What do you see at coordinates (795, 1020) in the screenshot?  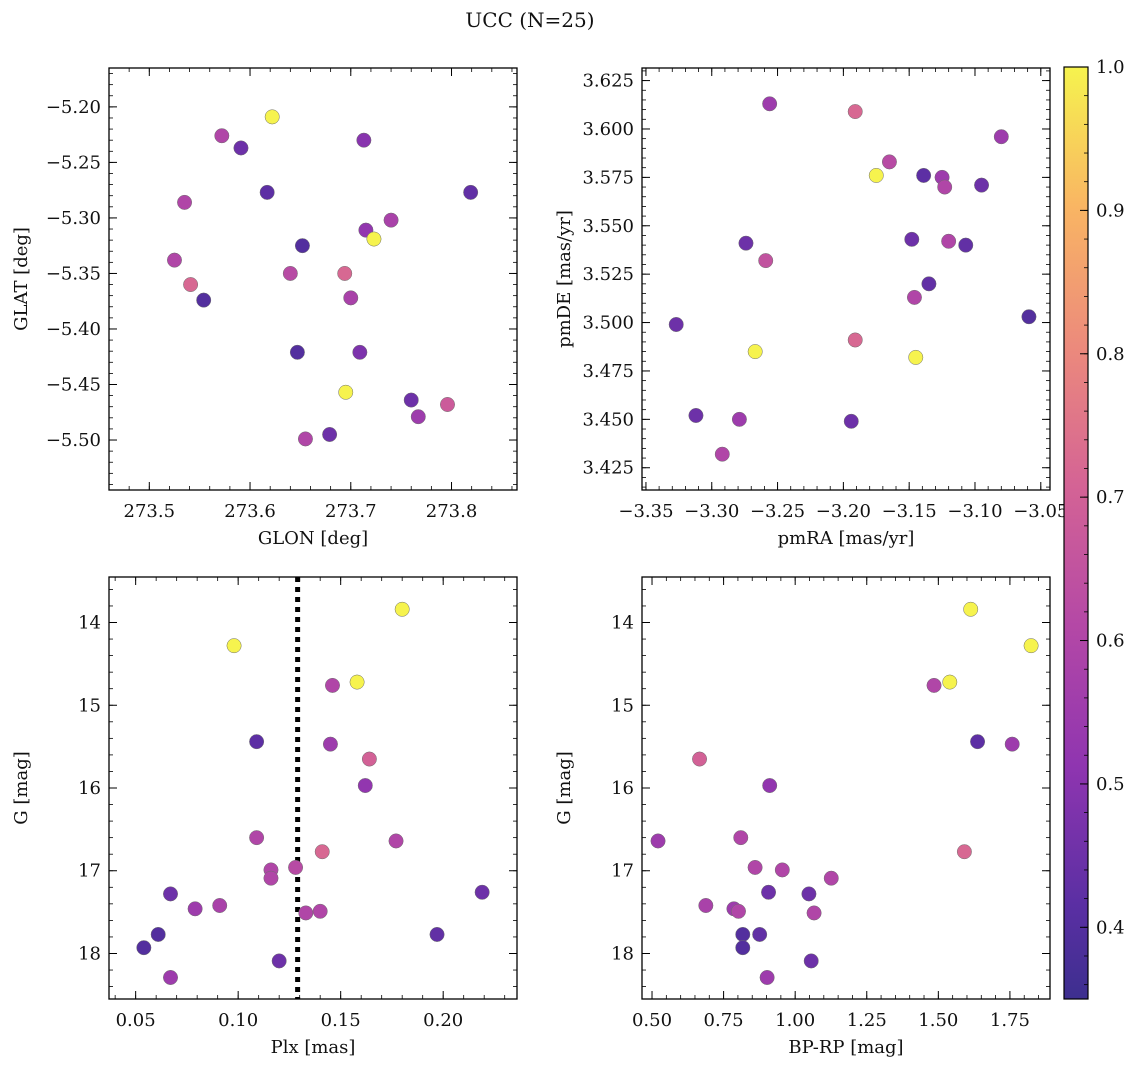 I see `x-tick-label: 1.00` at bounding box center [795, 1020].